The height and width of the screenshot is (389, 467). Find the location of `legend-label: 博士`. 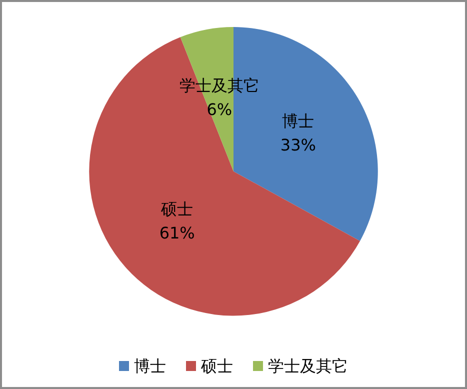

legend-label: 博士 is located at coordinates (150, 366).